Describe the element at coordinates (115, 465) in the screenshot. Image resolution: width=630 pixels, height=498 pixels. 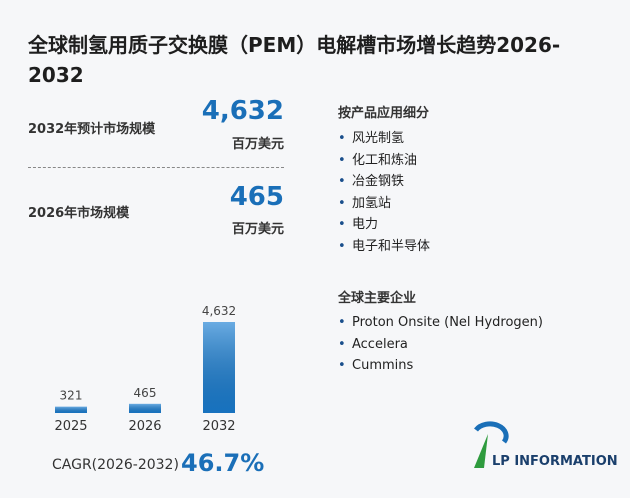
I see `cagr-label: CAGR(2026-2032)` at that location.